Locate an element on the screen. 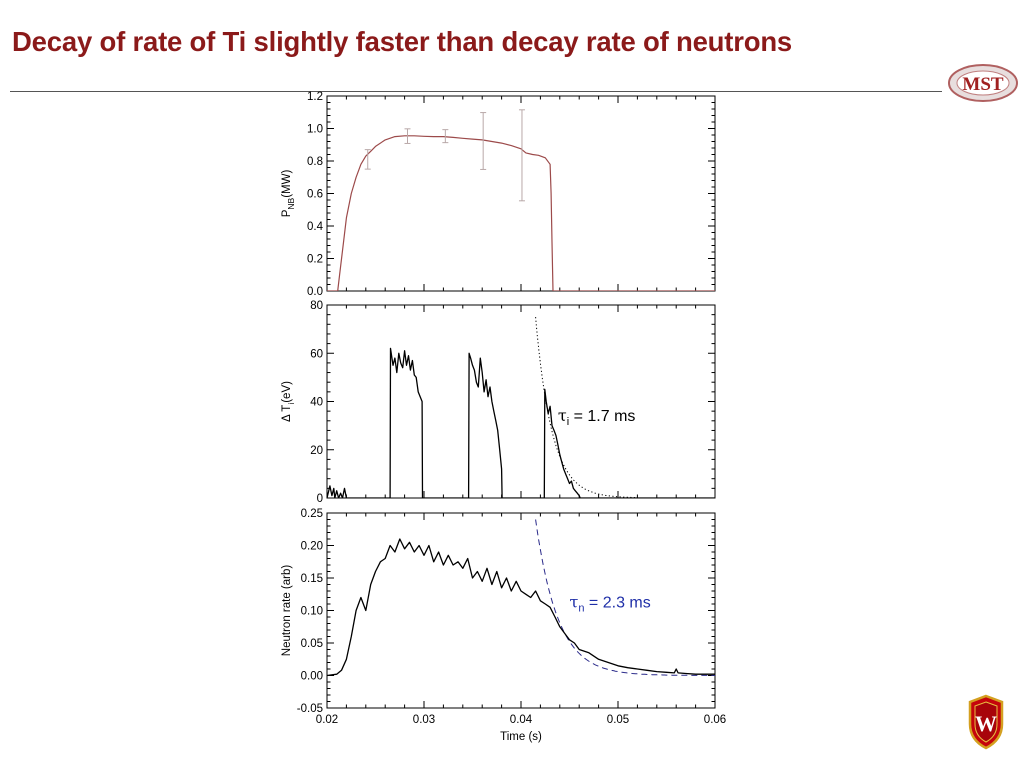  beam-power-panel: 0.0 0.2 0.4 0.6 0.8 1.0 1.2 PNB(MW) is located at coordinates (498, 194).